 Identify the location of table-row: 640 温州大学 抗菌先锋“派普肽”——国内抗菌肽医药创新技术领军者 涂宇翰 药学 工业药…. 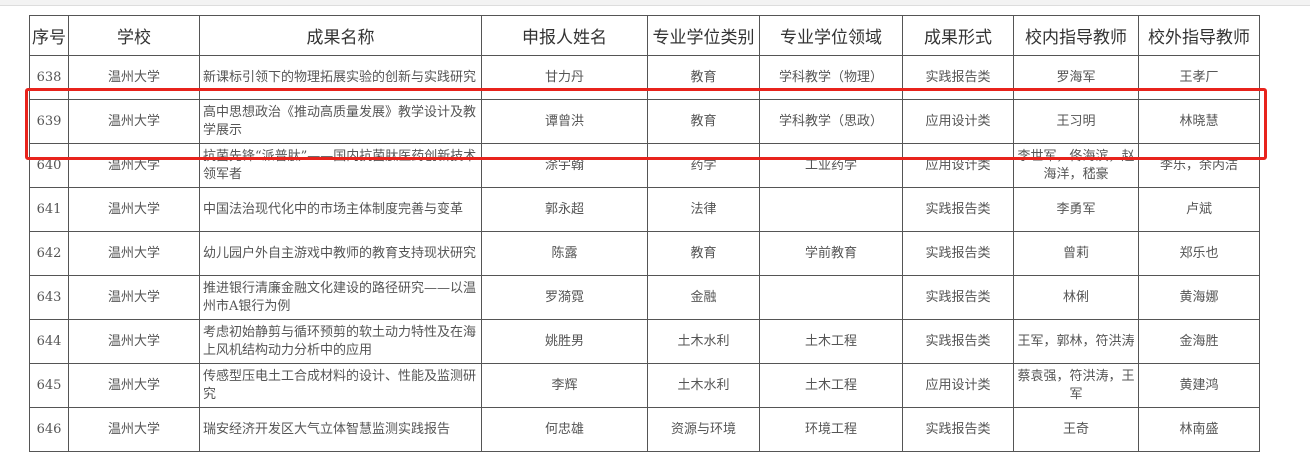
(644, 165).